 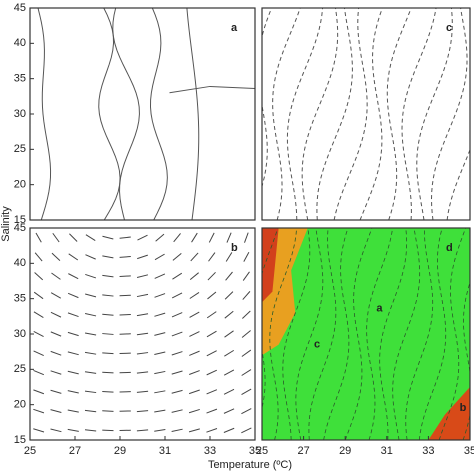 I want to click on x-tick-label: 25, so click(x=262, y=451).